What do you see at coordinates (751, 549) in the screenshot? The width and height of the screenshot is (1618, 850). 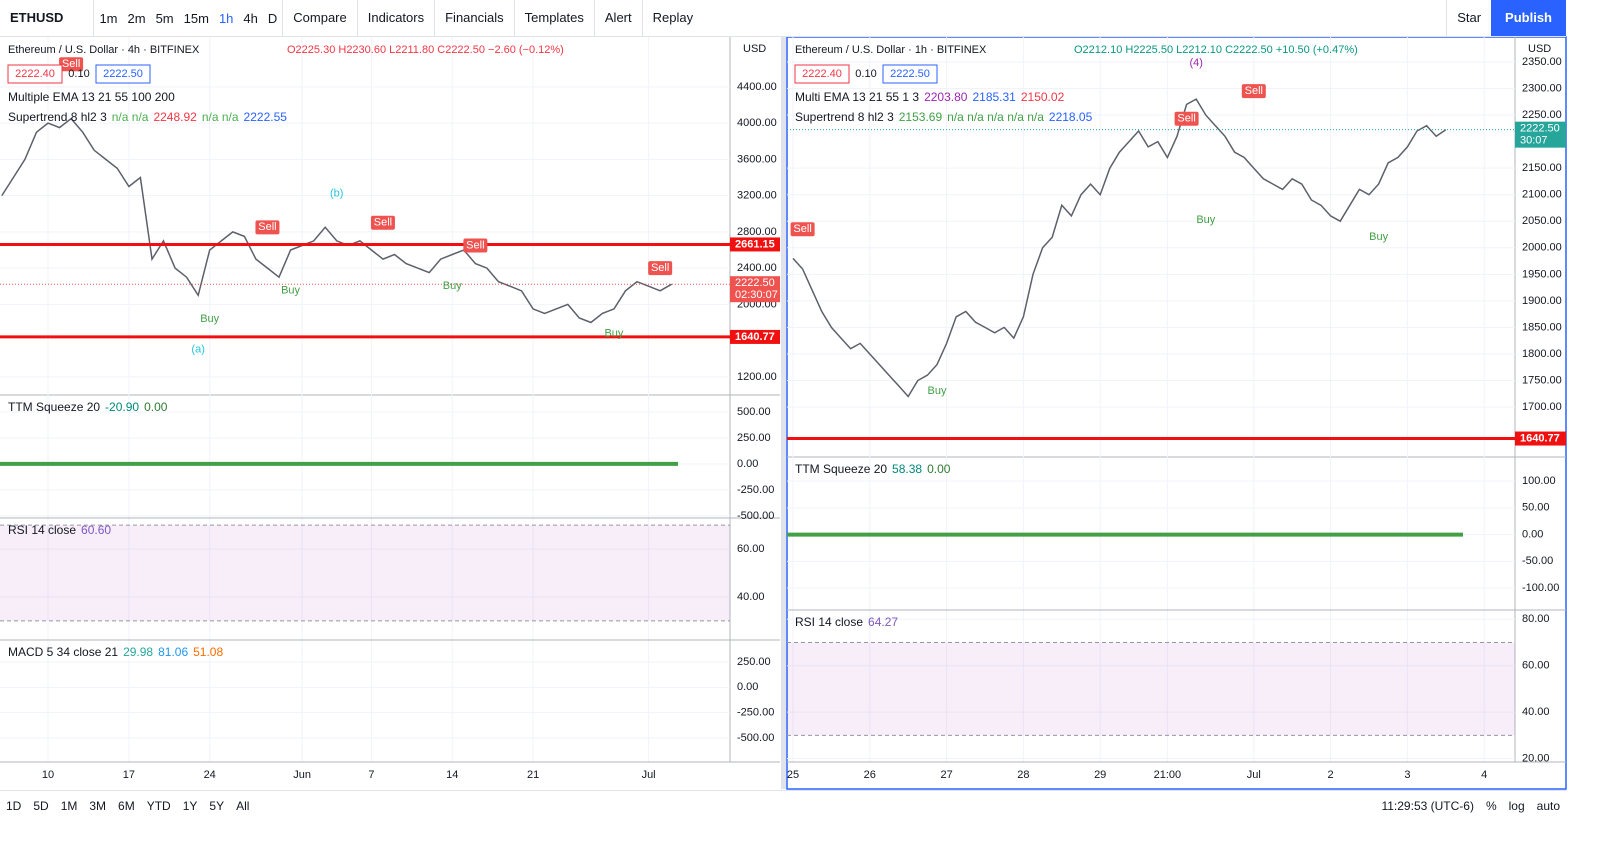 I see `y-tick-label: 60.00` at bounding box center [751, 549].